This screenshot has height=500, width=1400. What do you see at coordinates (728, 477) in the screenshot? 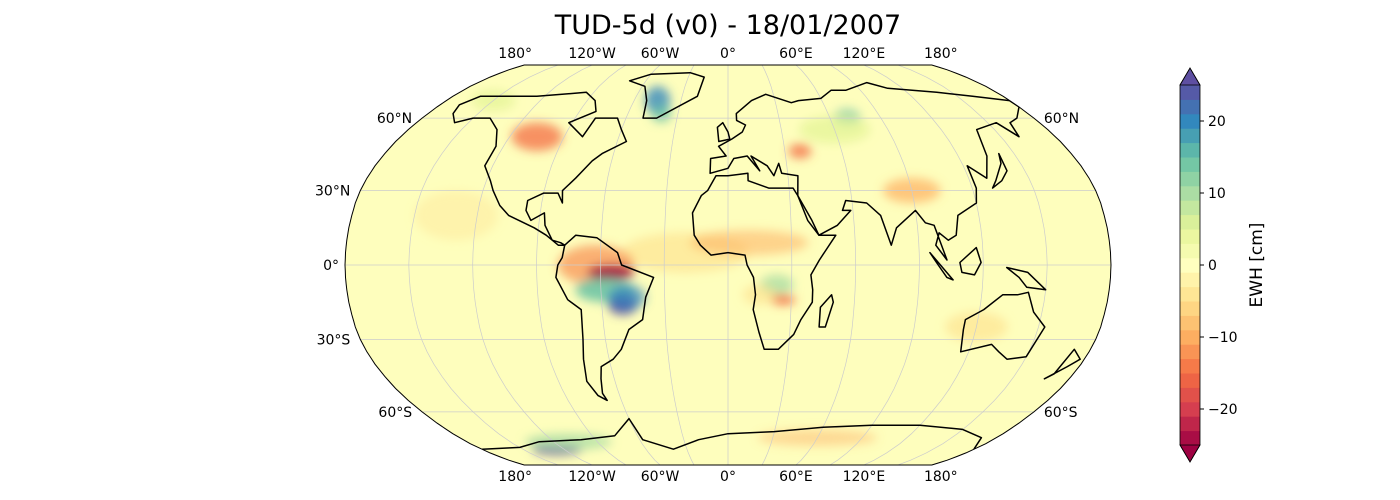
I see `lon-label-bottom: 0°` at bounding box center [728, 477].